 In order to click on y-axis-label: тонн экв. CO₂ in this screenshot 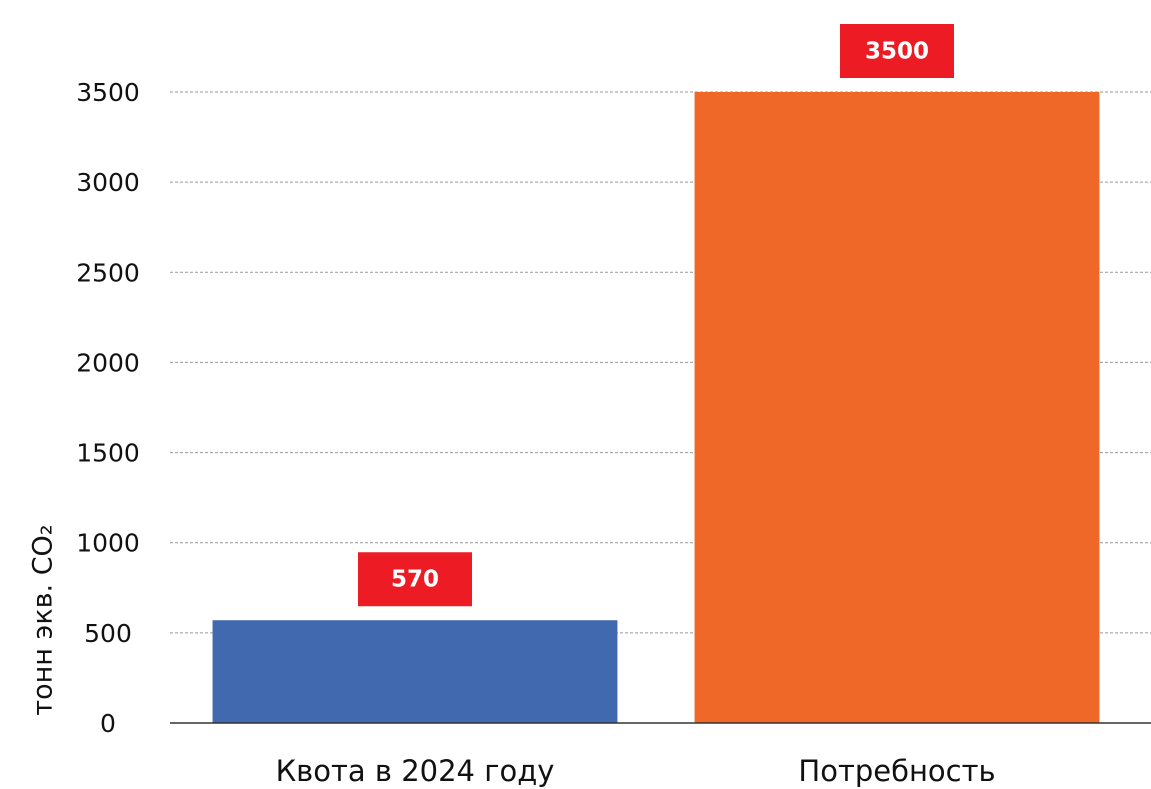, I will do `click(43, 619)`.